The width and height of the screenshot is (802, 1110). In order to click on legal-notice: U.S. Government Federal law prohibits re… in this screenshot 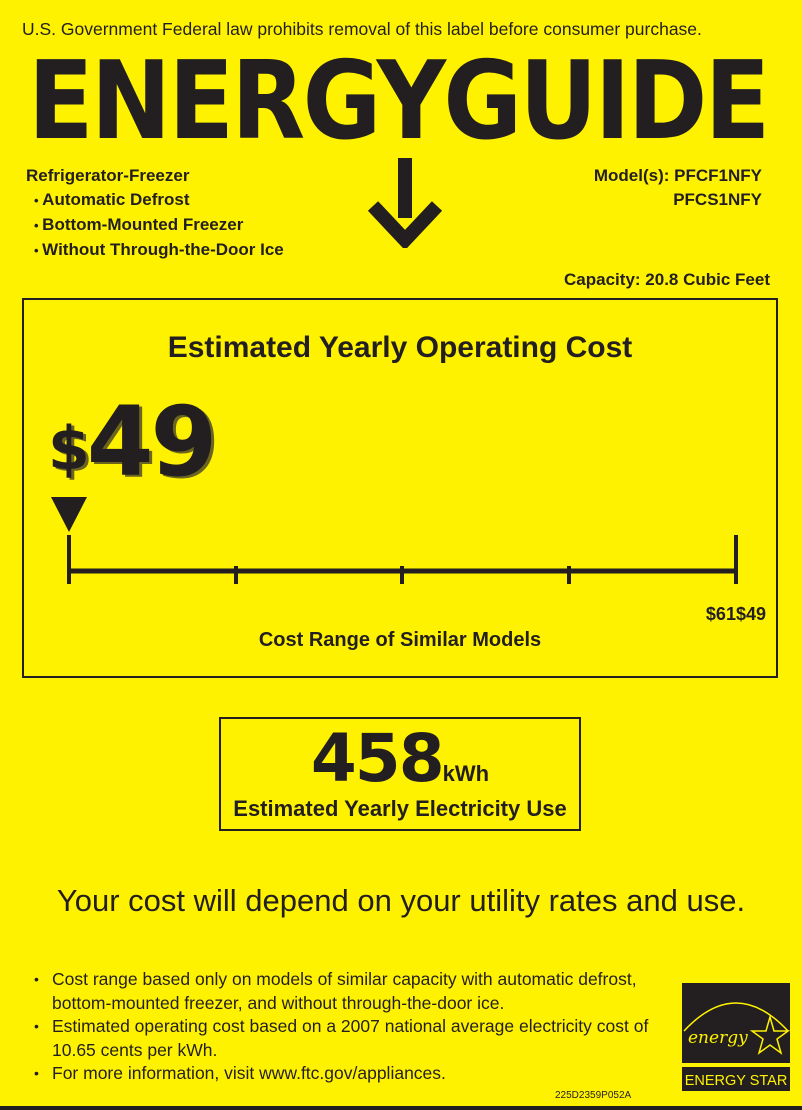, I will do `click(362, 29)`.